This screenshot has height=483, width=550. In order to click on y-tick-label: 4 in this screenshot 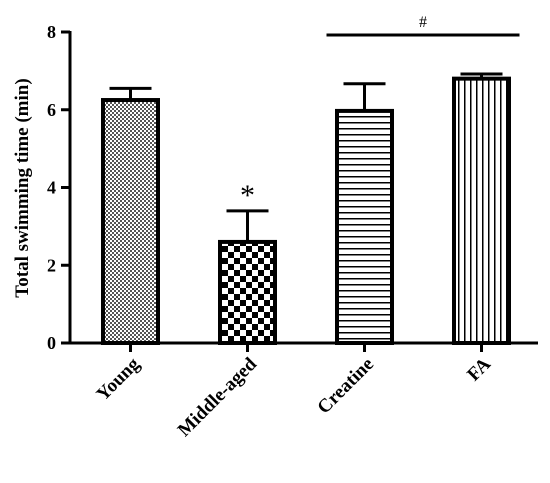, I will do `click(51, 188)`.